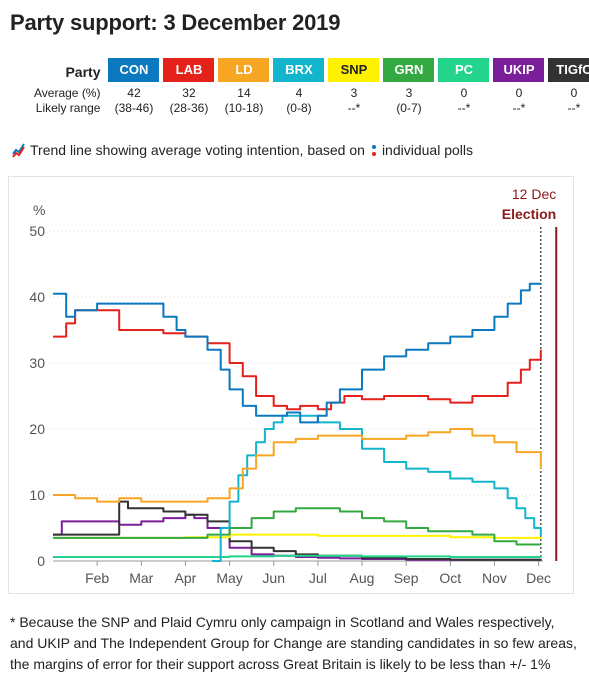  I want to click on average-value-tigfc: 0, so click(574, 93).